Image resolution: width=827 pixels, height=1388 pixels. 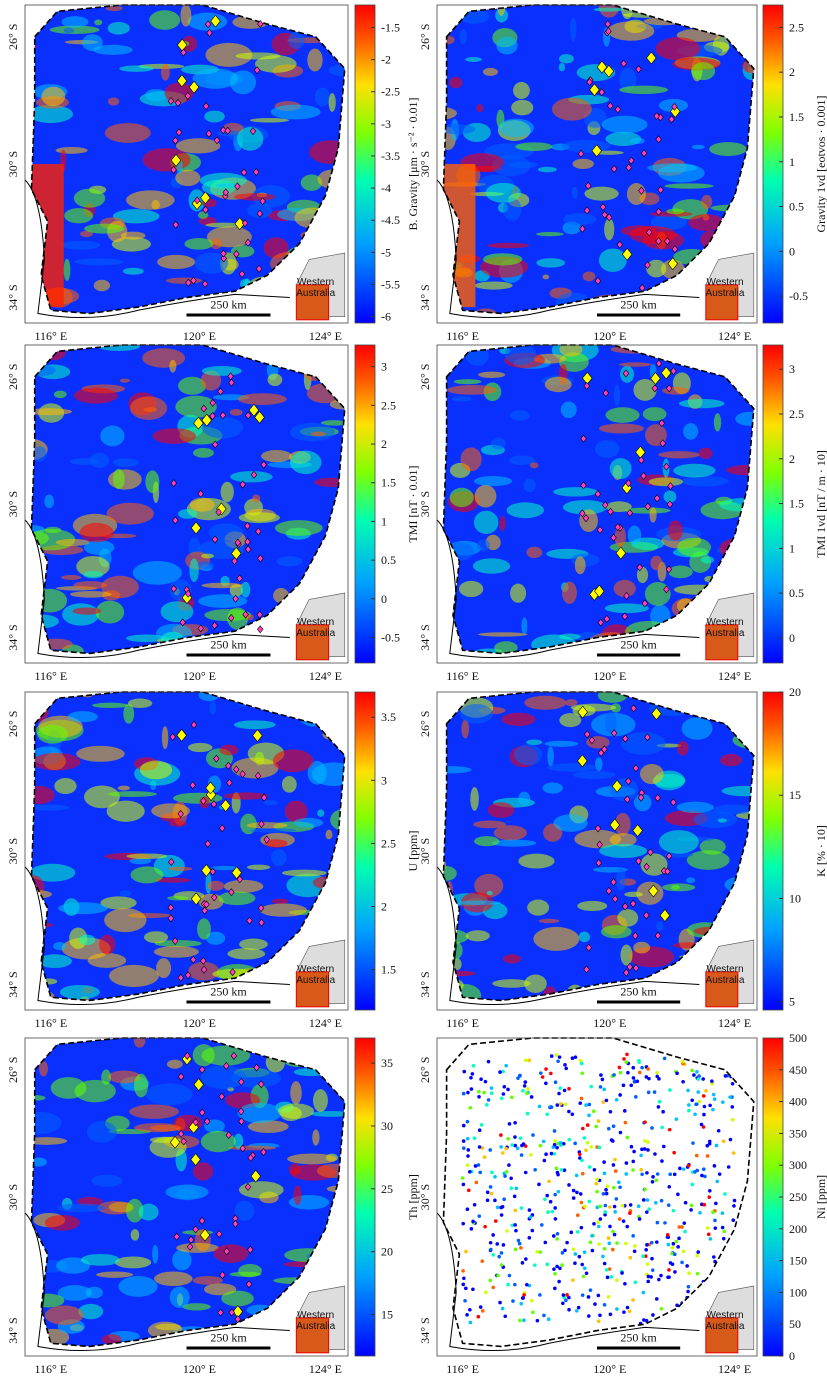 I want to click on coastline, so click(x=568, y=249).